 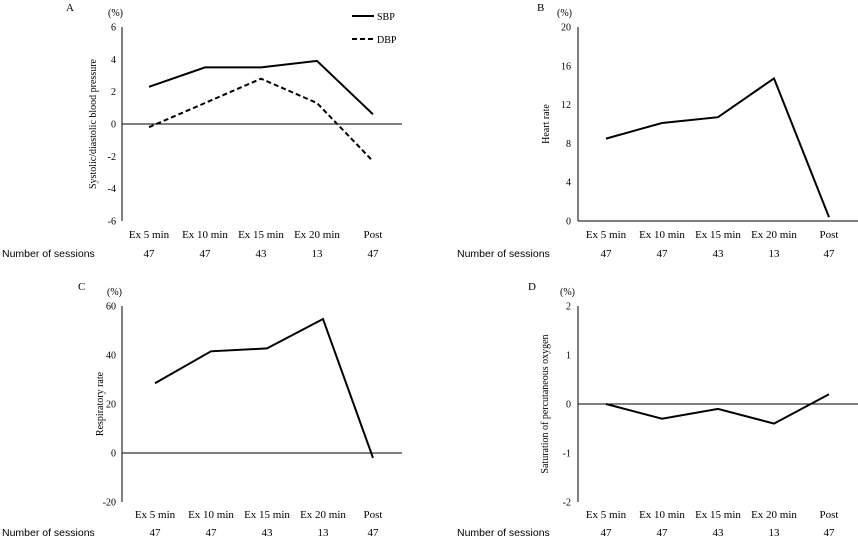 What do you see at coordinates (717, 409) in the screenshot?
I see `series-line-spo2` at bounding box center [717, 409].